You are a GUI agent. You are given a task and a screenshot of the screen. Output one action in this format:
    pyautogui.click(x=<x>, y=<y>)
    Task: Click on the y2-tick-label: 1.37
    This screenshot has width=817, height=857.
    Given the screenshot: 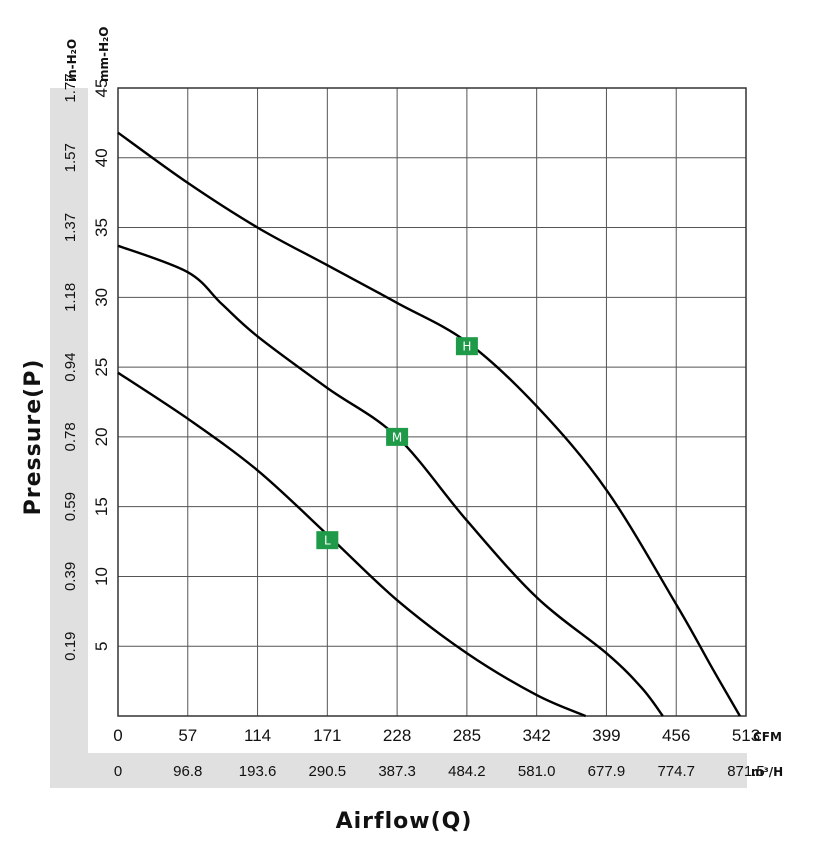 What is the action you would take?
    pyautogui.click(x=70, y=227)
    